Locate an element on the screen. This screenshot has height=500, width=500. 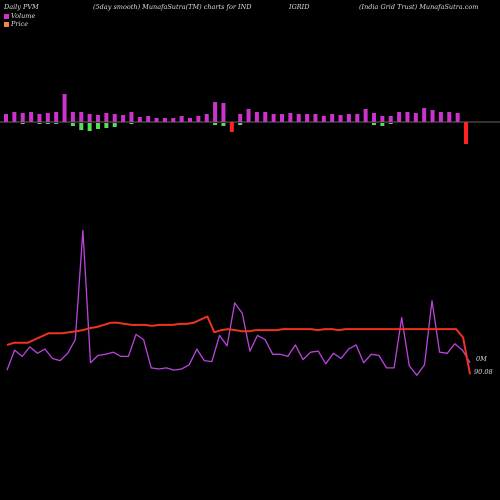
price-last-label: 90.08 is located at coordinates (483, 372).